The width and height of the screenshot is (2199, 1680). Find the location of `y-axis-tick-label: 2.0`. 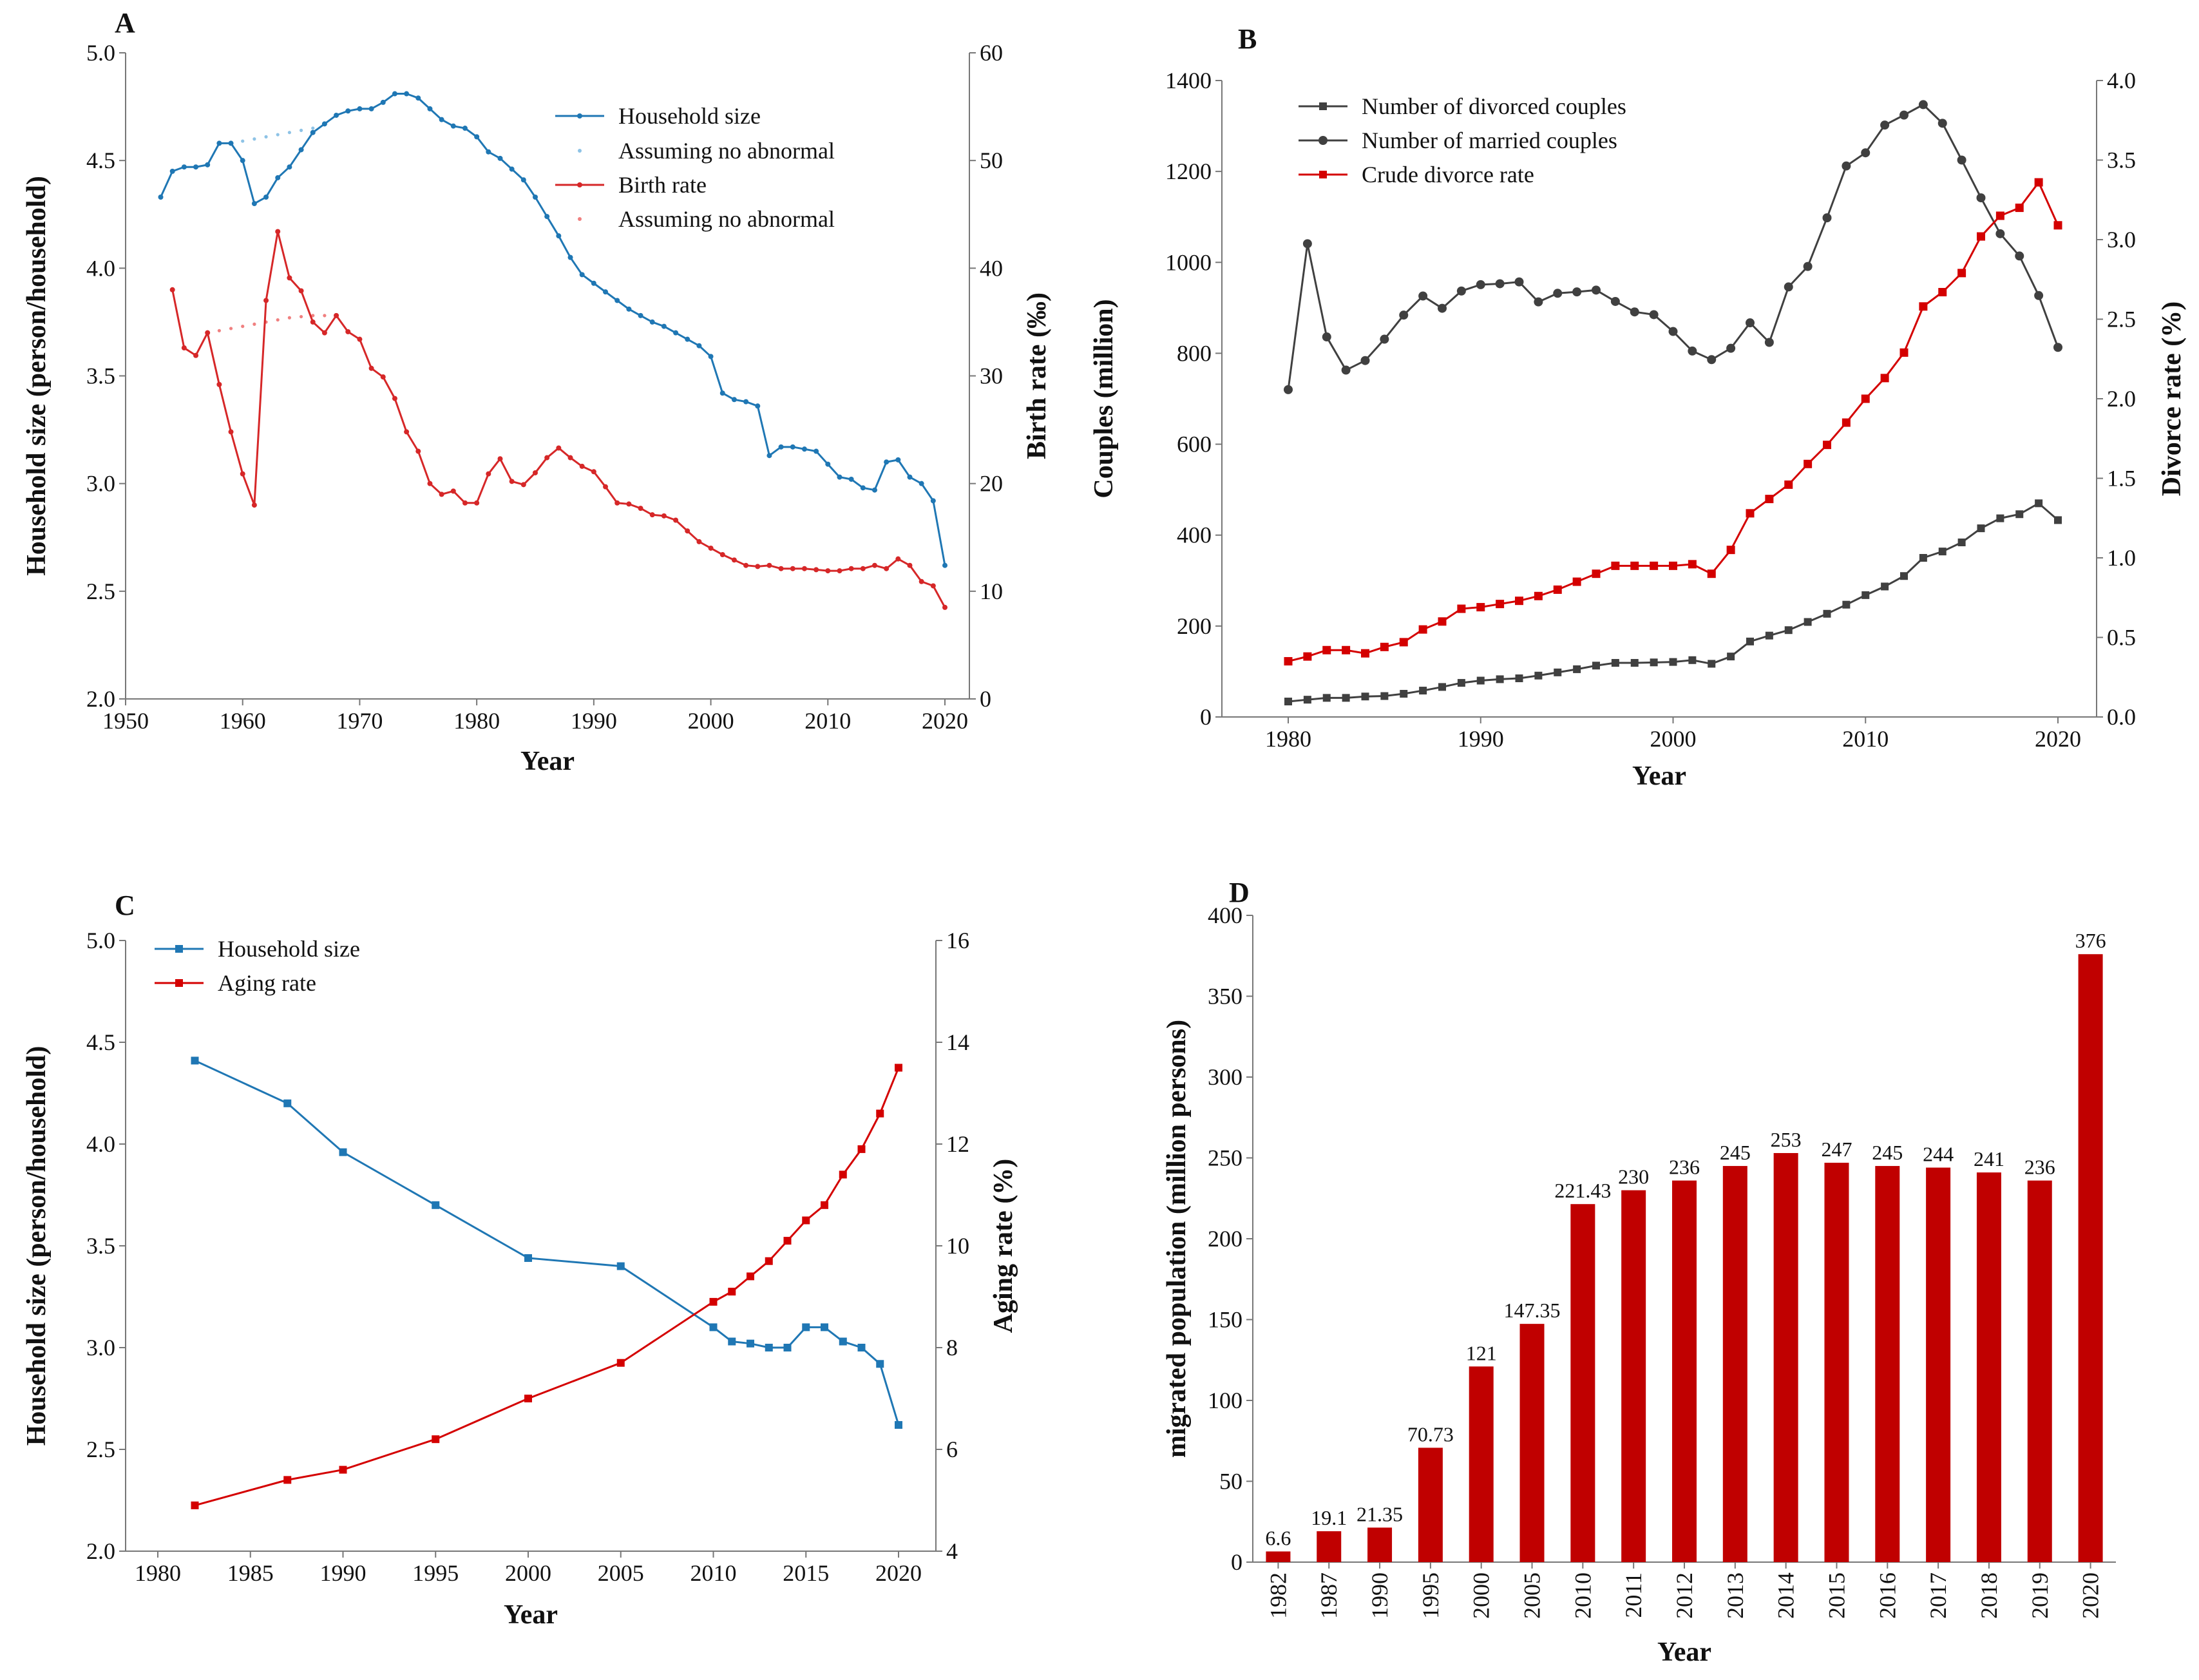

y-axis-tick-label: 2.0 is located at coordinates (100, 699).